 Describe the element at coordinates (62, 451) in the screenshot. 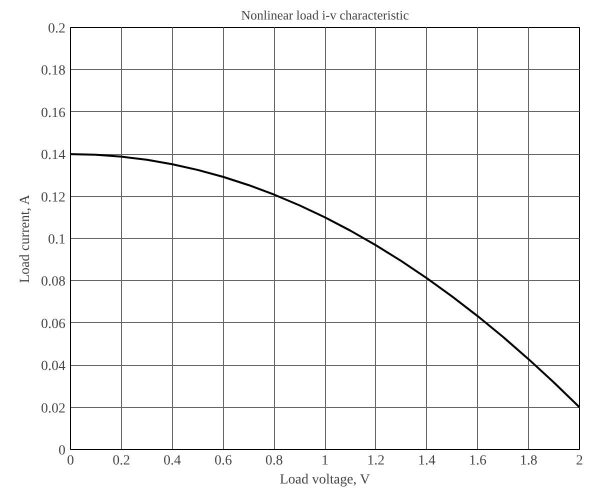

I see `y-tick-label: 0` at that location.